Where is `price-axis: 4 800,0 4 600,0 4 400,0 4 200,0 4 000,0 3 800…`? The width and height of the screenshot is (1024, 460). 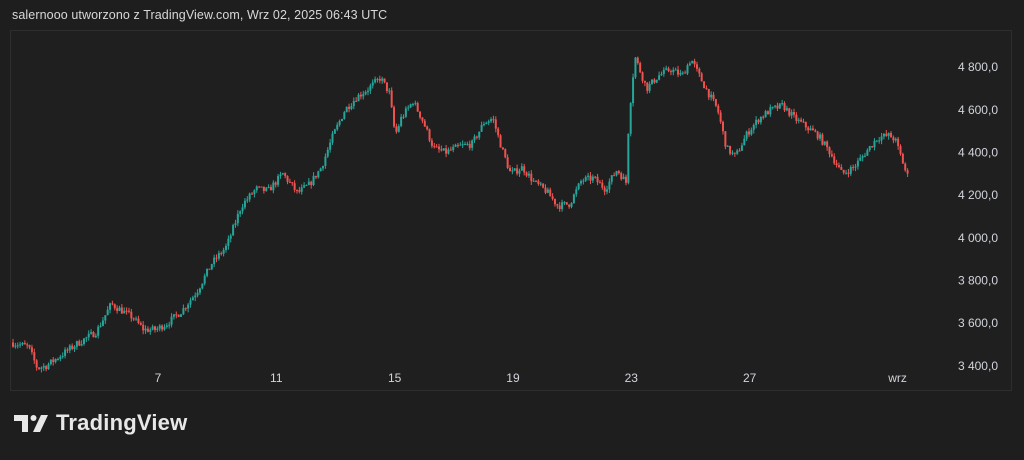 price-axis: 4 800,0 4 600,0 4 400,0 4 200,0 4 000,0 3 800… is located at coordinates (978, 216).